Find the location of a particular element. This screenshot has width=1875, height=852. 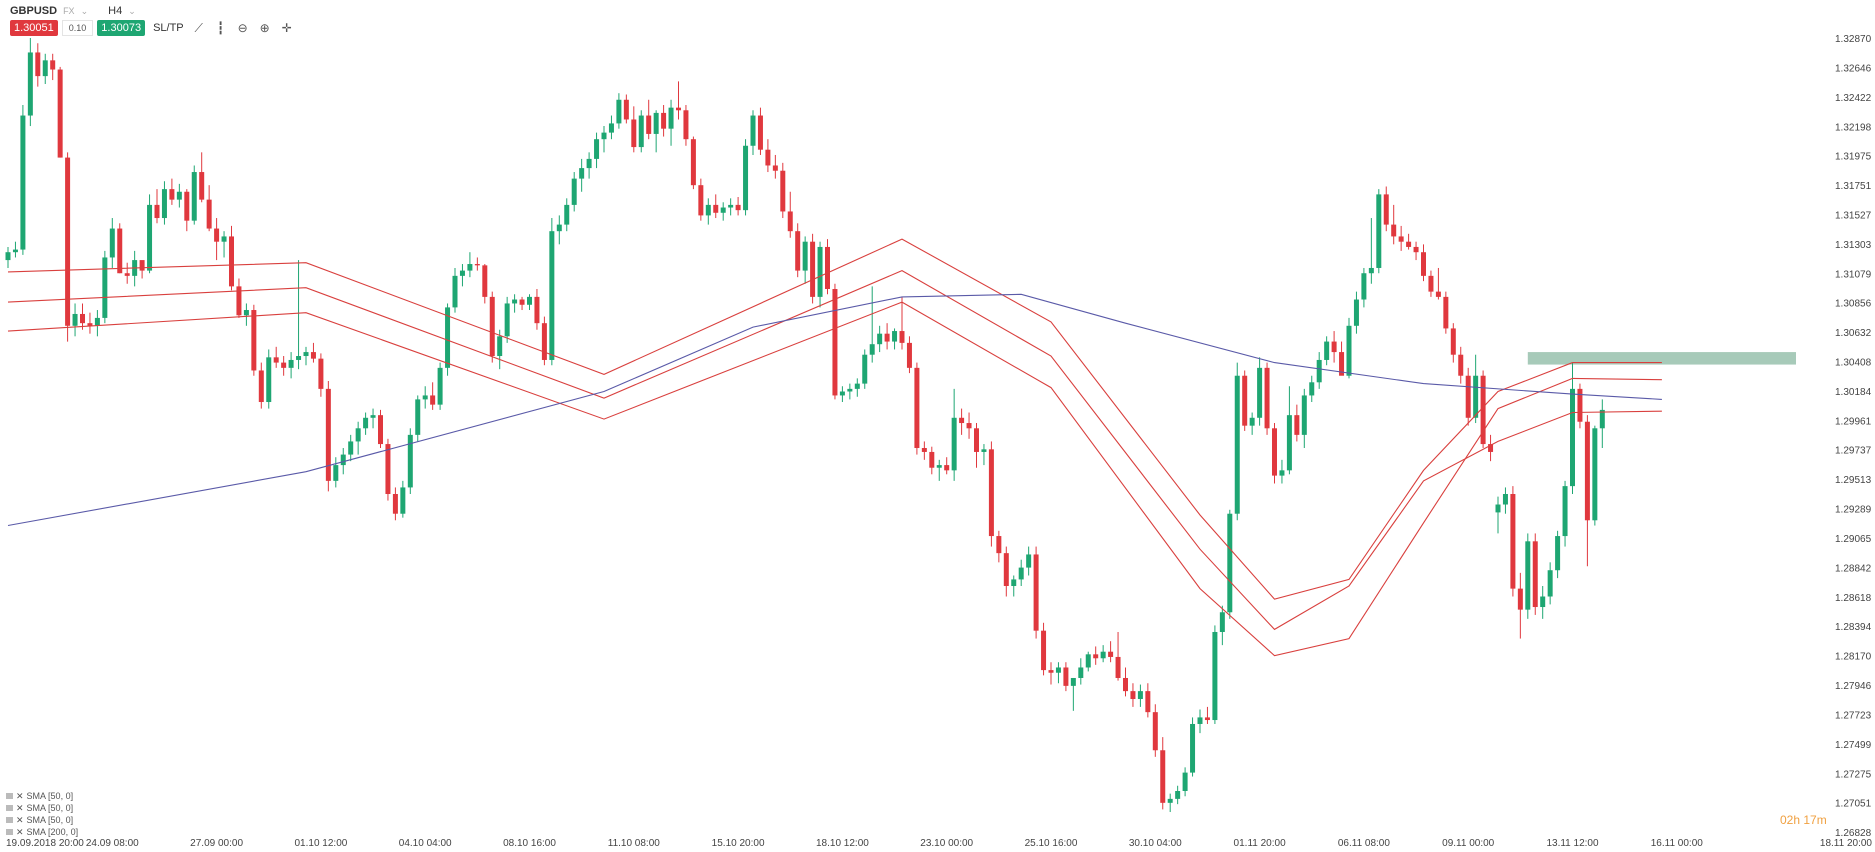

timer-minutes: 17m is located at coordinates (1815, 820).